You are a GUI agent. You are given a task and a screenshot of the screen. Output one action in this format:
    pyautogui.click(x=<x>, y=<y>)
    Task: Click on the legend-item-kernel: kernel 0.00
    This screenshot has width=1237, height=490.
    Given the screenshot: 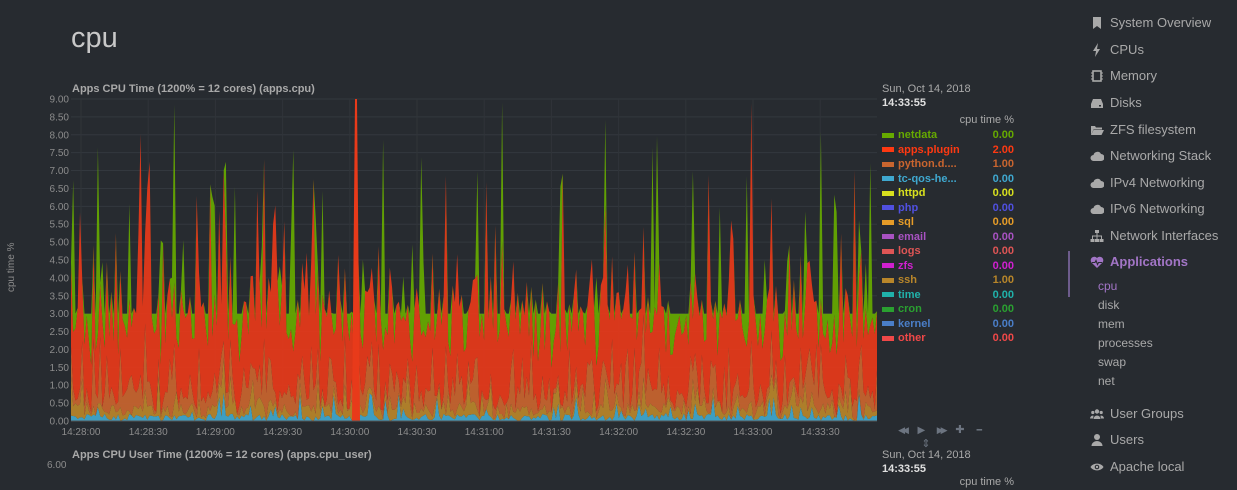 What is the action you would take?
    pyautogui.click(x=948, y=324)
    